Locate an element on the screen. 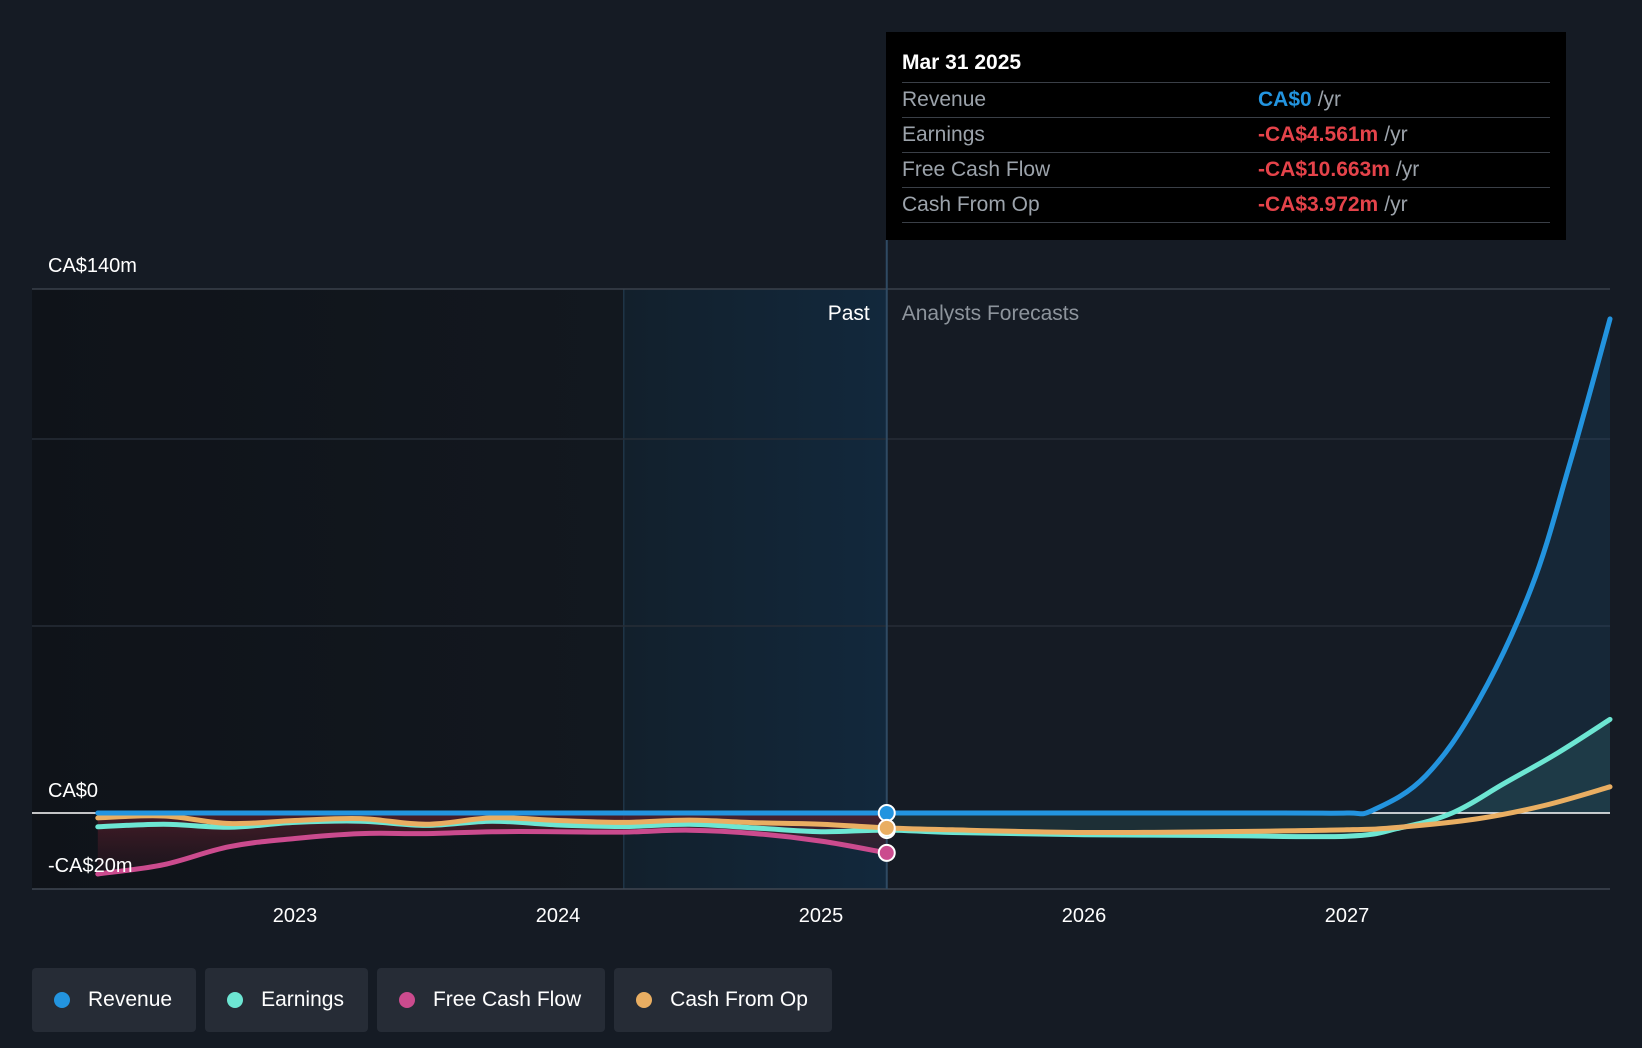 The image size is (1642, 1048). tooltip-date: Mar 31 2025 is located at coordinates (962, 62).